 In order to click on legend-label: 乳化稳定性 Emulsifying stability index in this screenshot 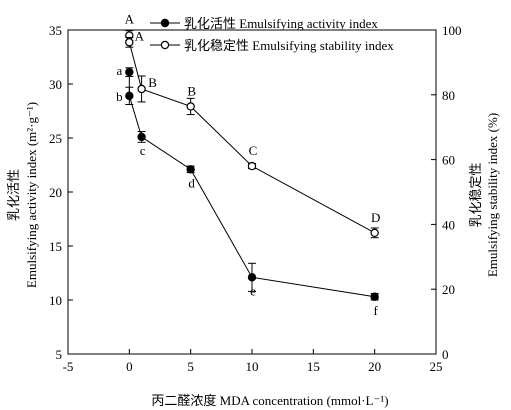, I will do `click(289, 45)`.